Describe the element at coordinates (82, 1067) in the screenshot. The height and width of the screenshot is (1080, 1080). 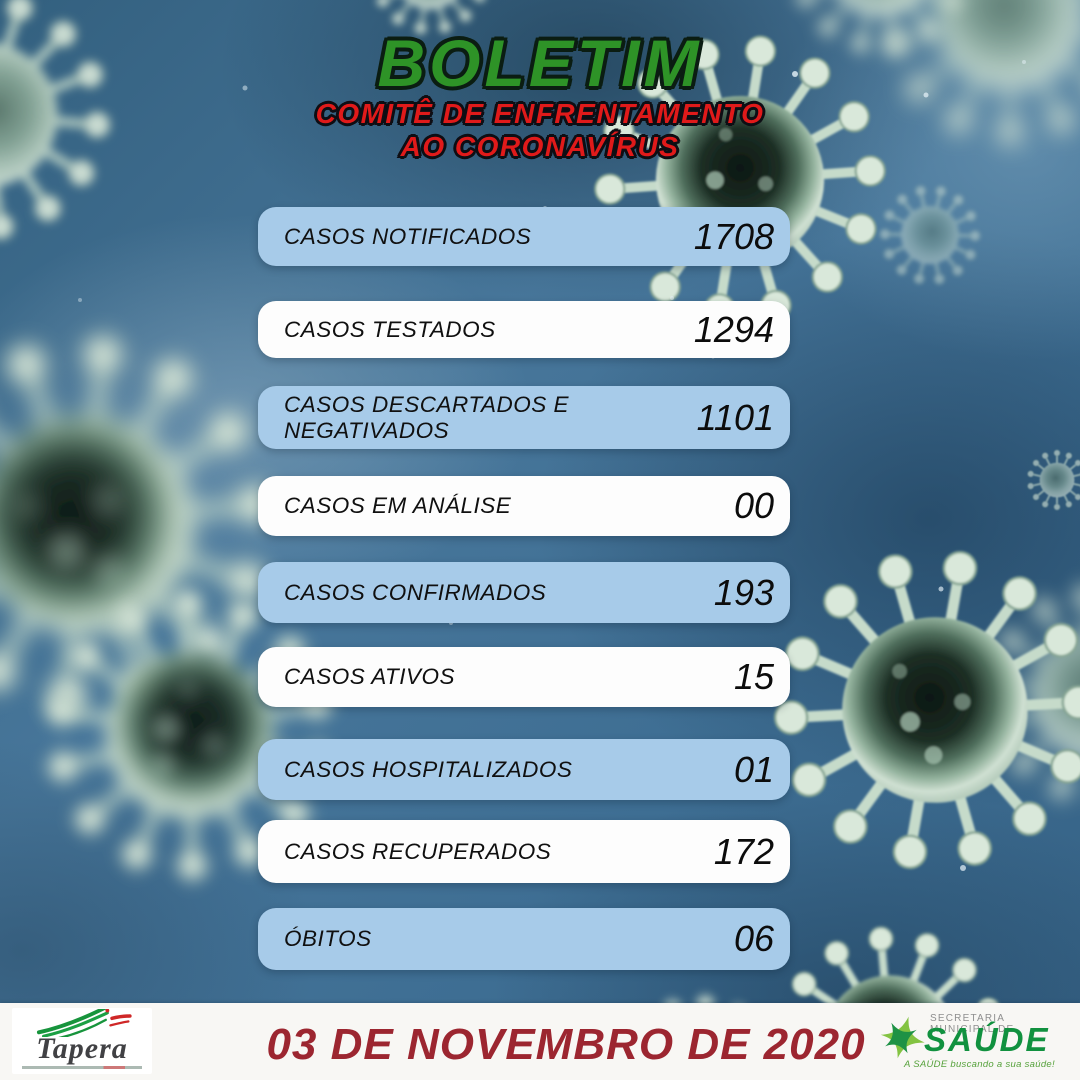
I see `tapera-logo-microtext-line` at that location.